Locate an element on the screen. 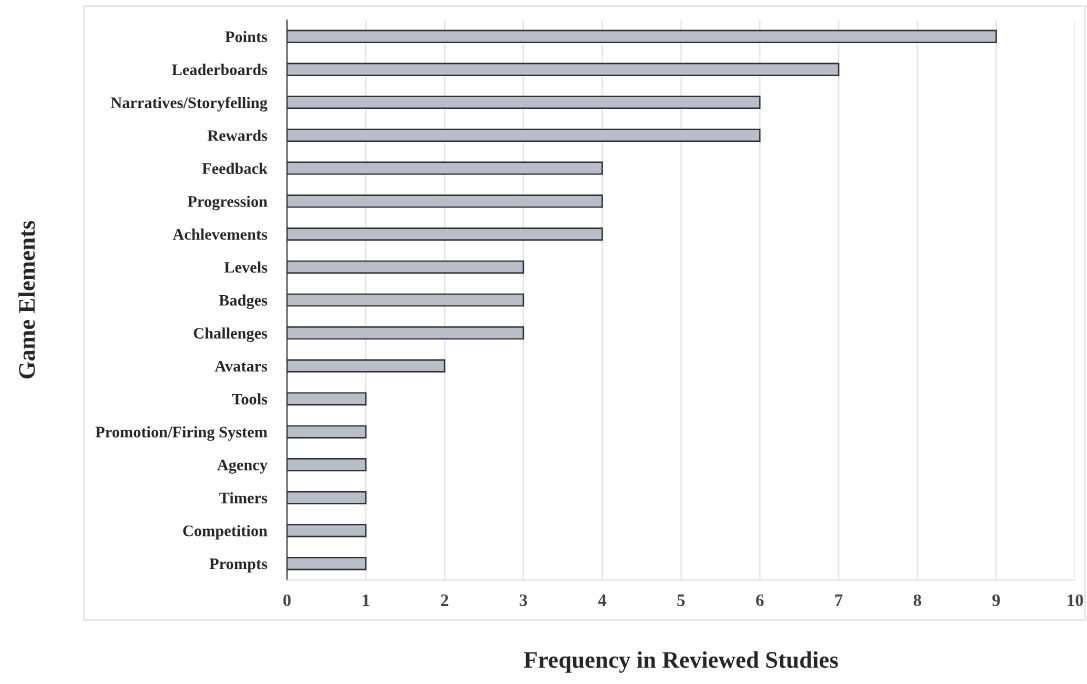  y-tick-label: Leaderboards is located at coordinates (219, 69).